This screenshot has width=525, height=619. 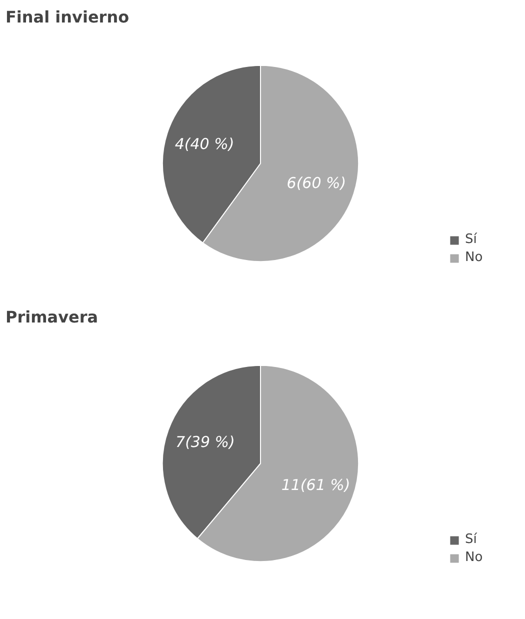 What do you see at coordinates (68, 17) in the screenshot?
I see `chart-title: Final invierno` at bounding box center [68, 17].